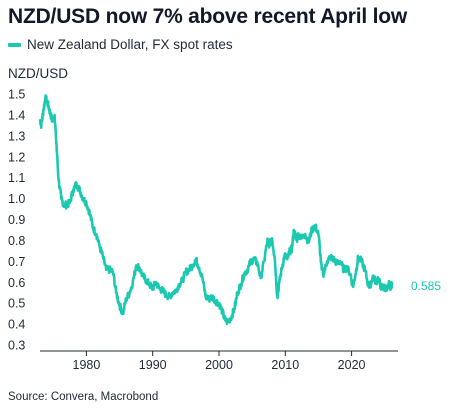 The height and width of the screenshot is (416, 455). Describe the element at coordinates (16, 304) in the screenshot. I see `y-tick-label: 0.5` at that location.